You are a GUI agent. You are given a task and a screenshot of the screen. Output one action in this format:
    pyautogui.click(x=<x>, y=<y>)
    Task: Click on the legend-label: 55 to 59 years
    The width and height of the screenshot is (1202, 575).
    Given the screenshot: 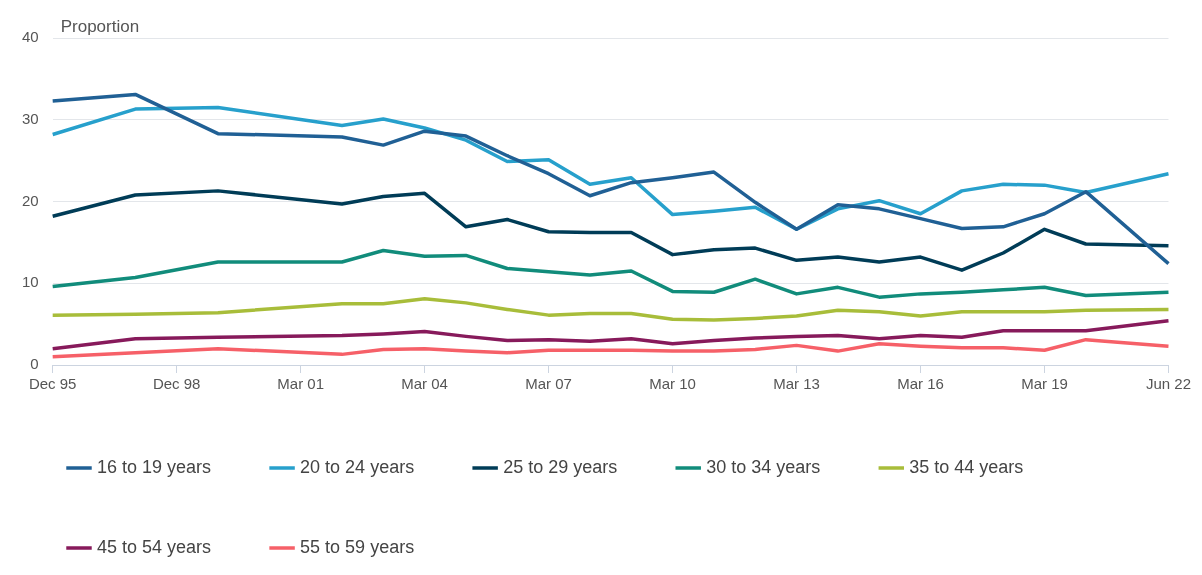 What is the action you would take?
    pyautogui.click(x=357, y=546)
    